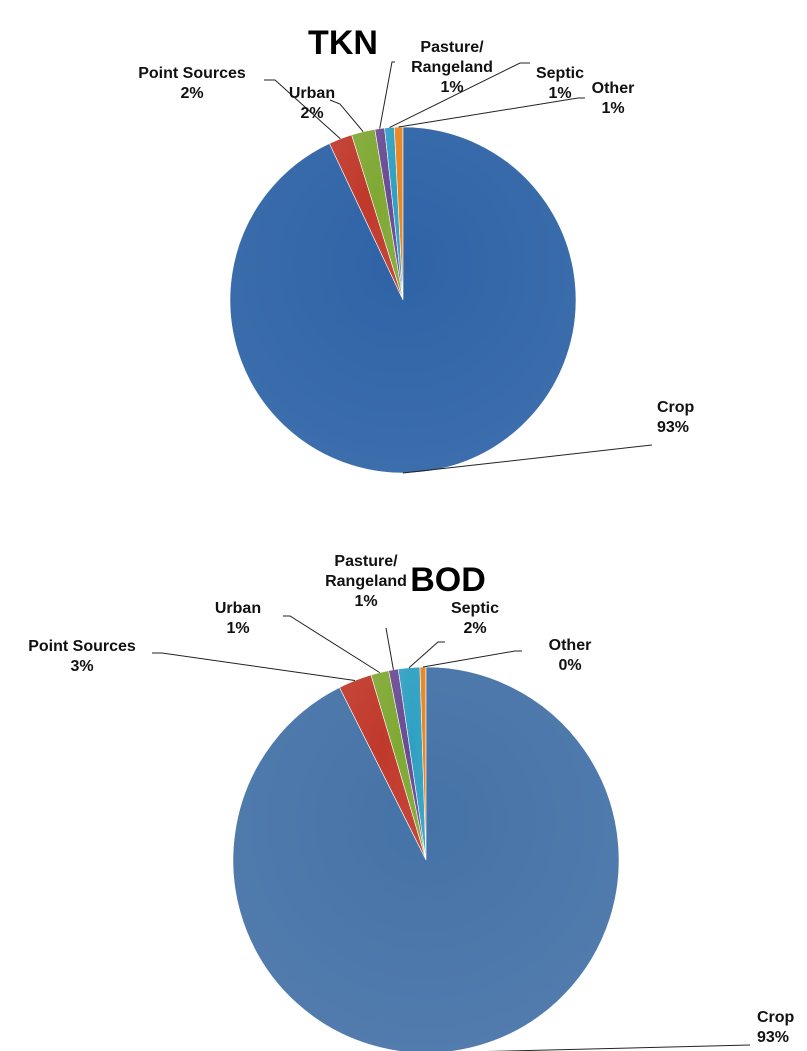 This screenshot has width=807, height=1051. Describe the element at coordinates (192, 83) in the screenshot. I see `slice-label-point-sources: Point Sources 2%` at that location.